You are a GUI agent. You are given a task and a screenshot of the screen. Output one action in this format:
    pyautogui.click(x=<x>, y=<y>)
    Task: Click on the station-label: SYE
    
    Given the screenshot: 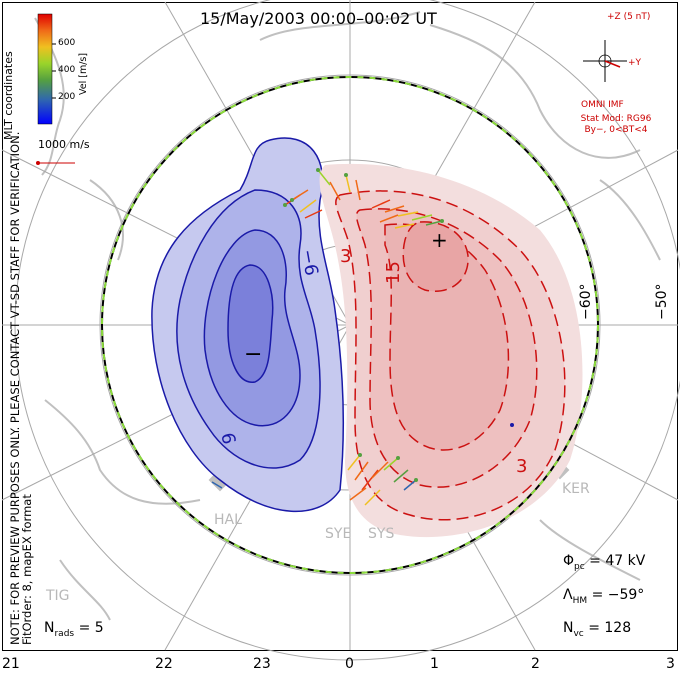 What is the action you would take?
    pyautogui.click(x=338, y=534)
    